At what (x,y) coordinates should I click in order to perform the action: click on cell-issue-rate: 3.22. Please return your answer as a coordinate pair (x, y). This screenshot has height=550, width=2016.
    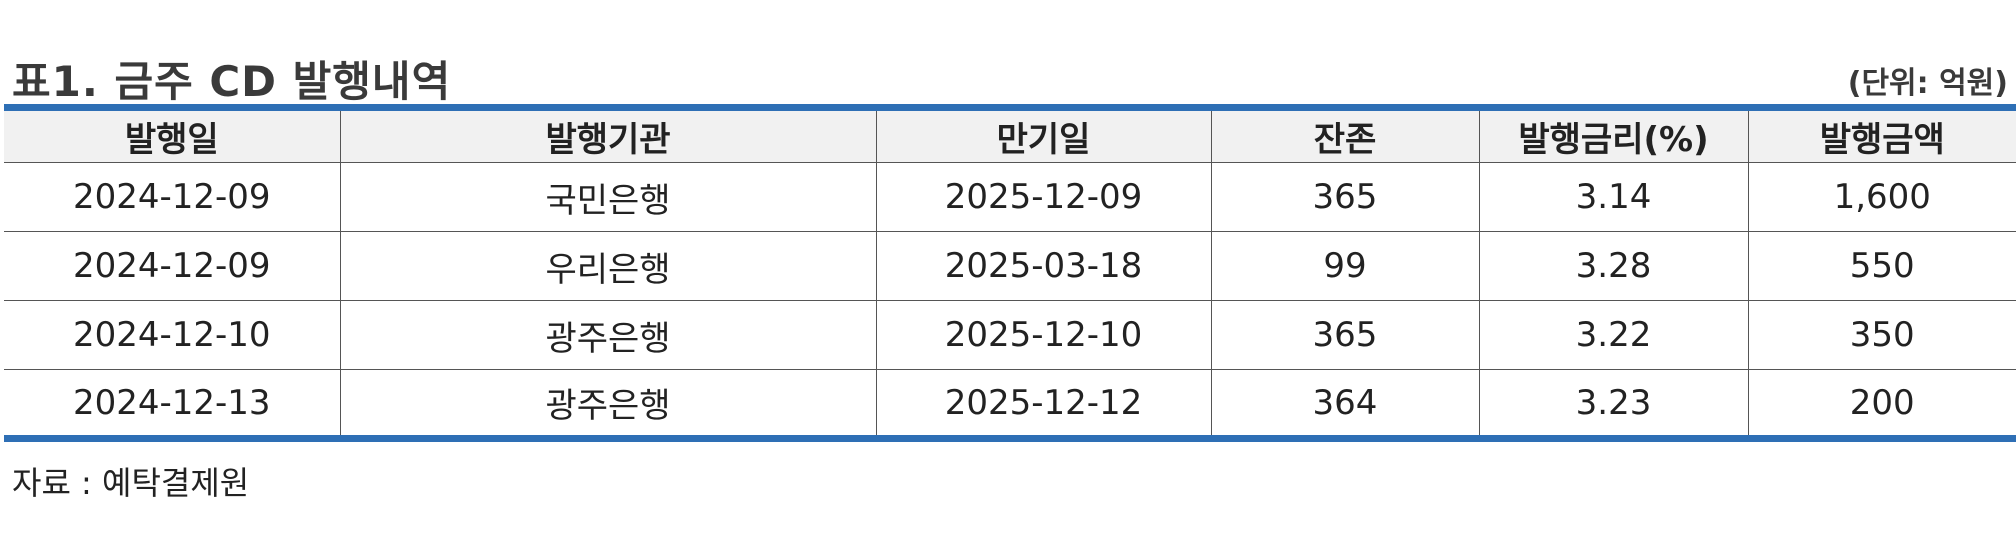
    Looking at the image, I should click on (1613, 335).